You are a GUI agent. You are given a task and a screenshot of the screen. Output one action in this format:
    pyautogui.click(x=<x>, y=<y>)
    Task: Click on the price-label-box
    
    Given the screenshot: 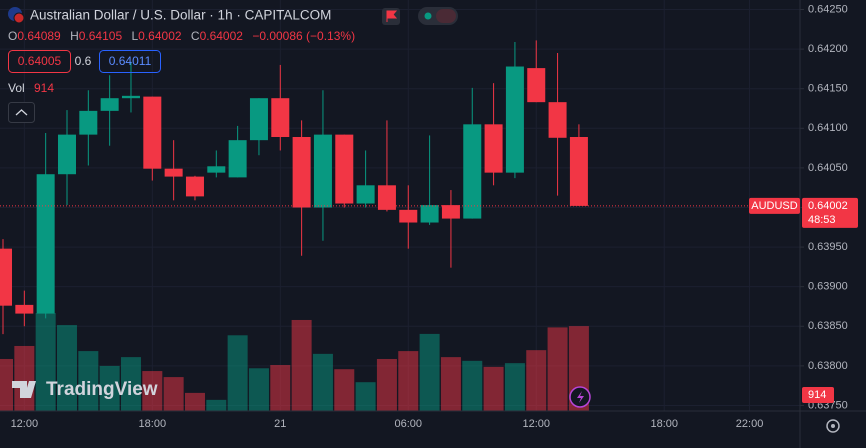 What is the action you would take?
    pyautogui.click(x=830, y=212)
    